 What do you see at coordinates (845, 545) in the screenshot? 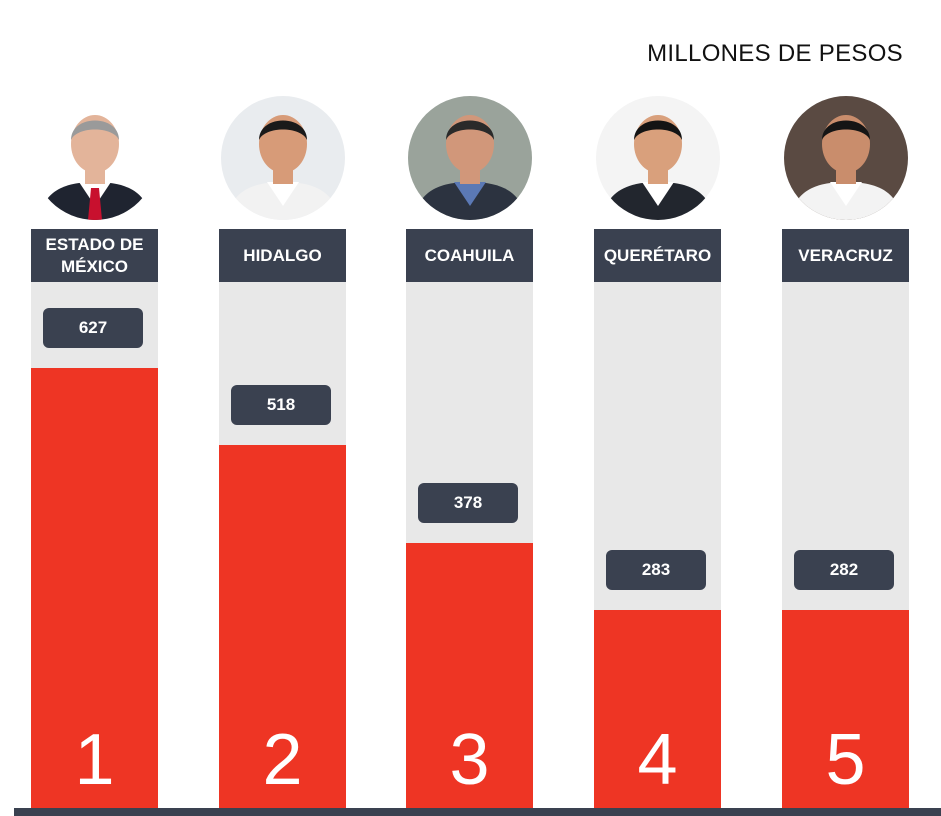
I see `bar-track: 5 282` at bounding box center [845, 545].